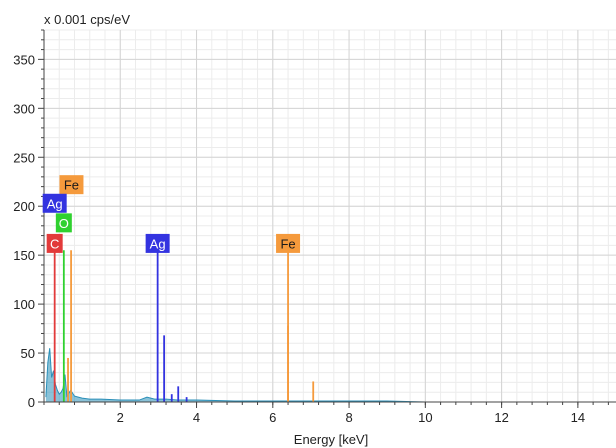 This screenshot has width=616, height=448. Describe the element at coordinates (196, 417) in the screenshot. I see `x-tick-label: 4` at that location.